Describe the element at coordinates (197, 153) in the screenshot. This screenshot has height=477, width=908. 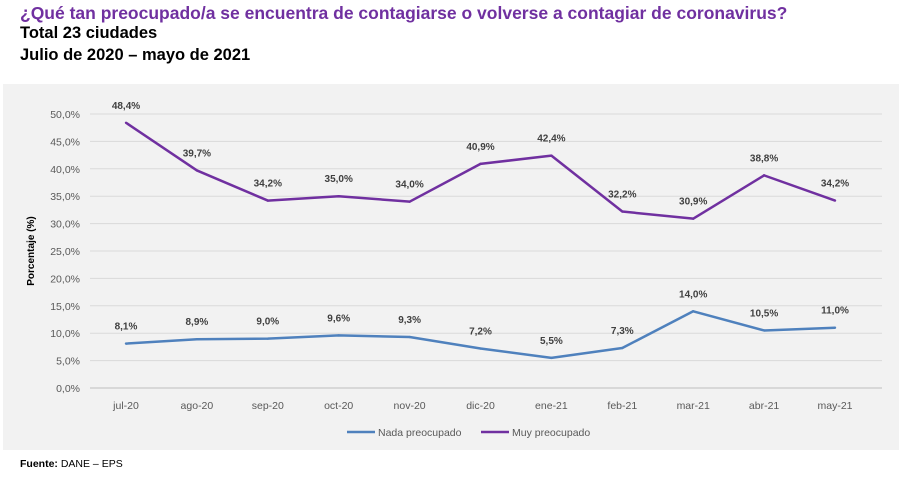
I see `data-label: 39,7%` at that location.